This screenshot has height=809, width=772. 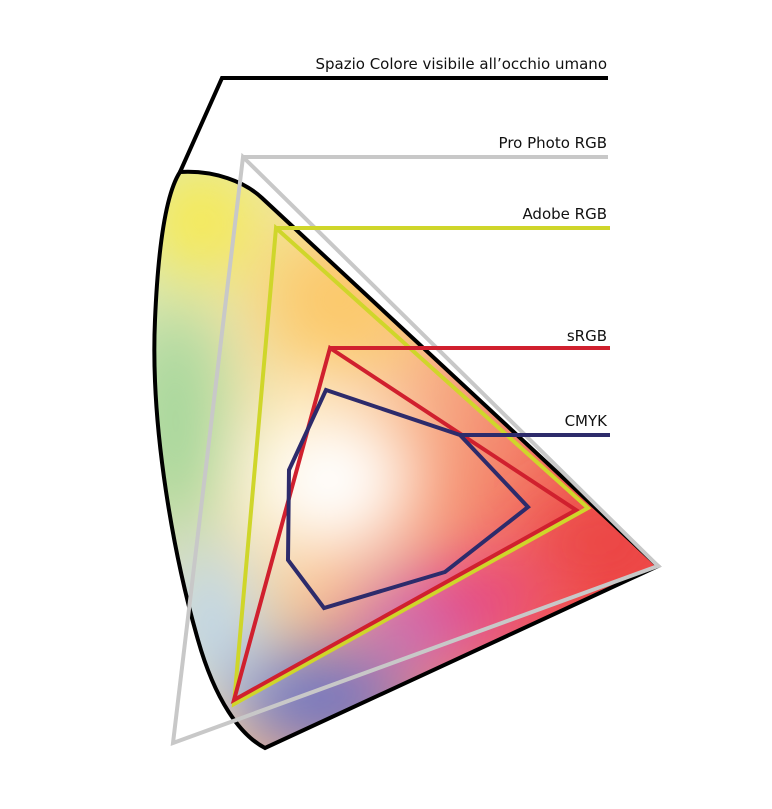 I want to click on label: Adobe RGB, so click(x=564, y=214).